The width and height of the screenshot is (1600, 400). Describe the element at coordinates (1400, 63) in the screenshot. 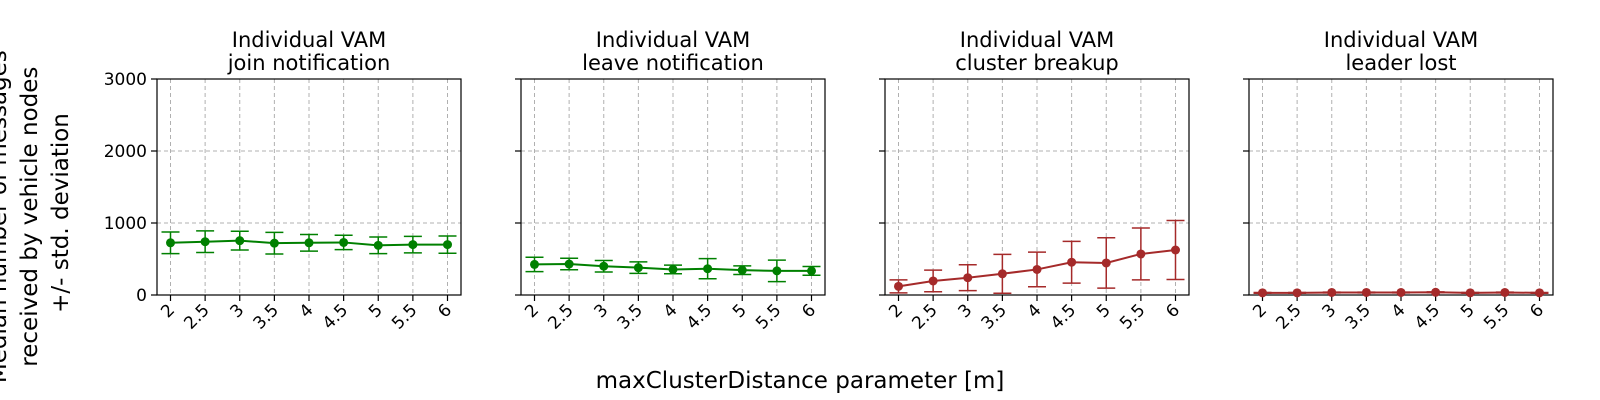

I see `panel-title-line: leader lost` at that location.